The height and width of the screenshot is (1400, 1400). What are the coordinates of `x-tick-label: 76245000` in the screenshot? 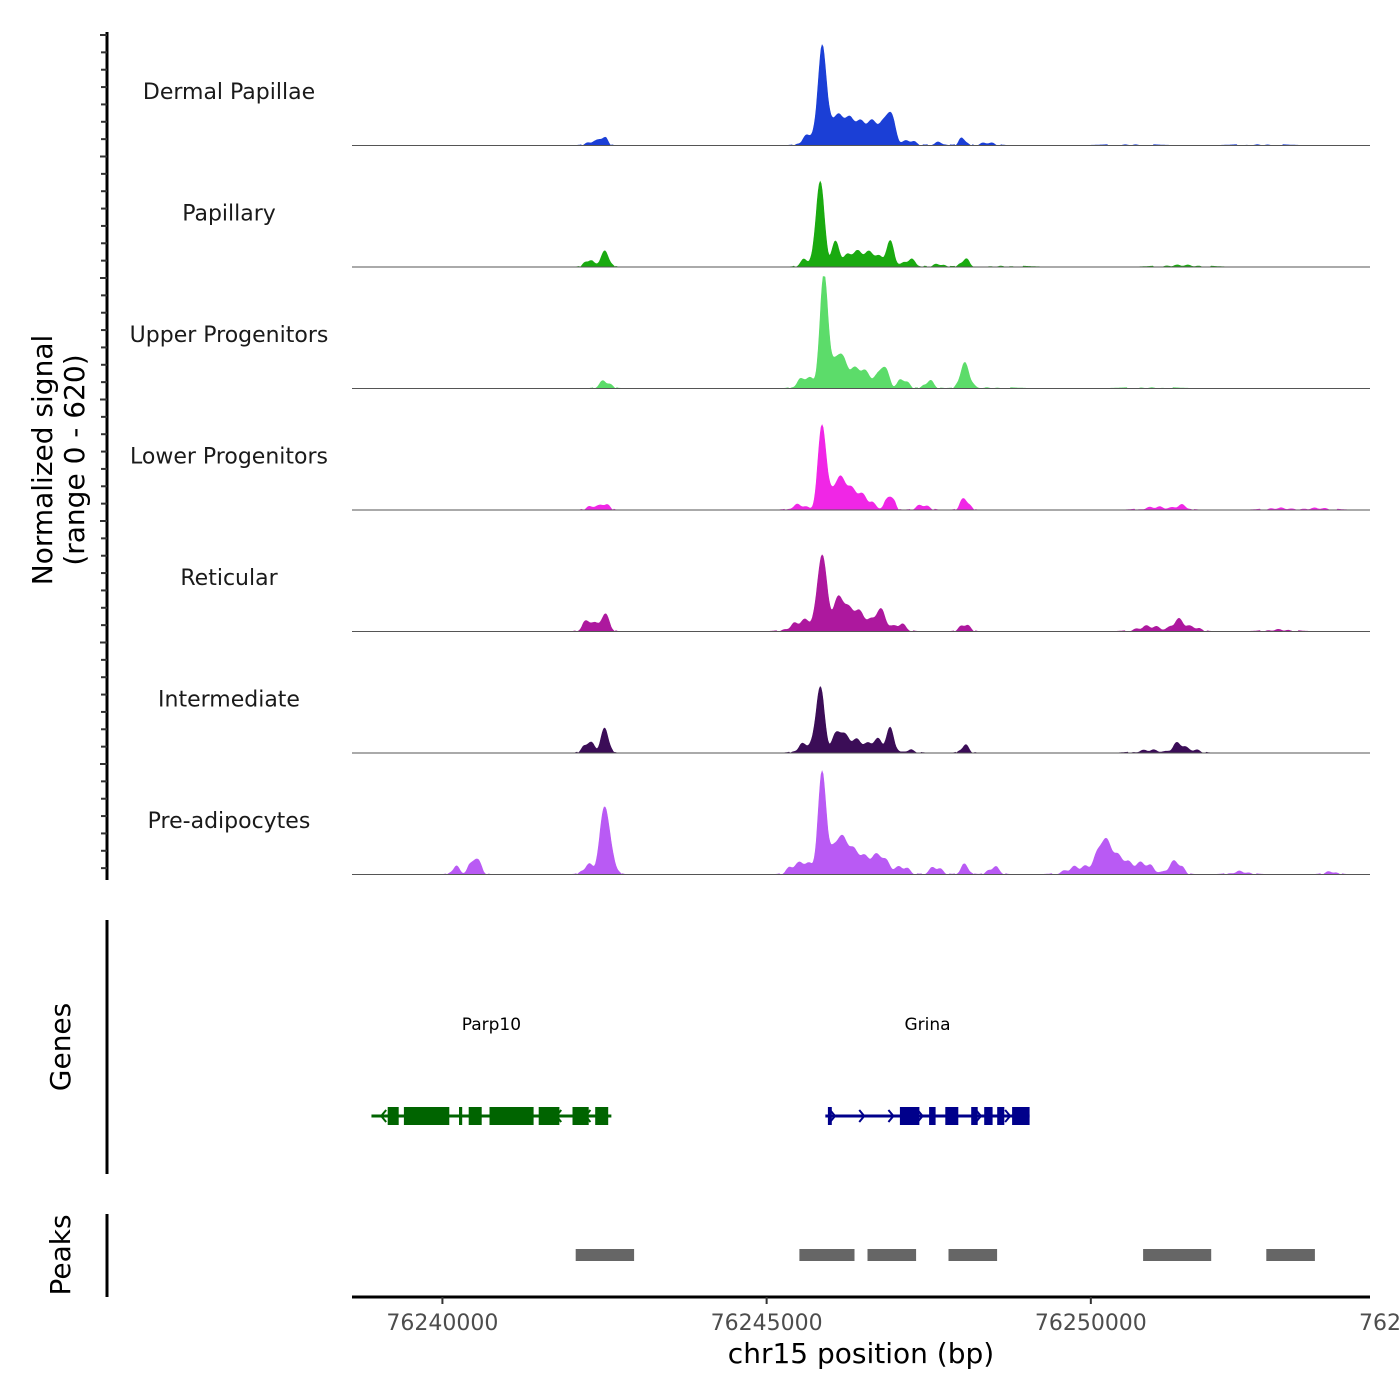 It's located at (767, 1323).